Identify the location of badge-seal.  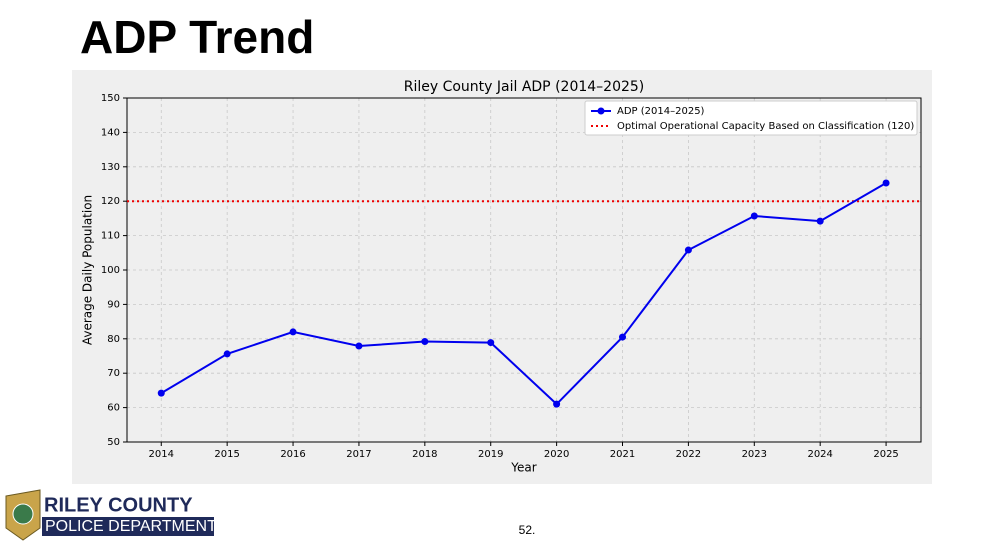
(23, 514).